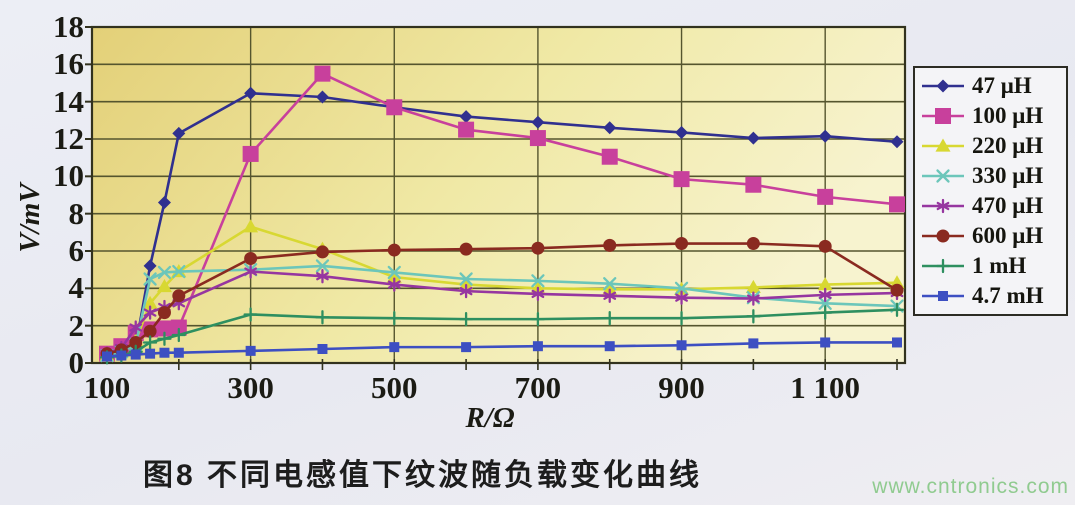 Image resolution: width=1075 pixels, height=505 pixels. What do you see at coordinates (970, 486) in the screenshot?
I see `watermark: www.cntronics.com` at bounding box center [970, 486].